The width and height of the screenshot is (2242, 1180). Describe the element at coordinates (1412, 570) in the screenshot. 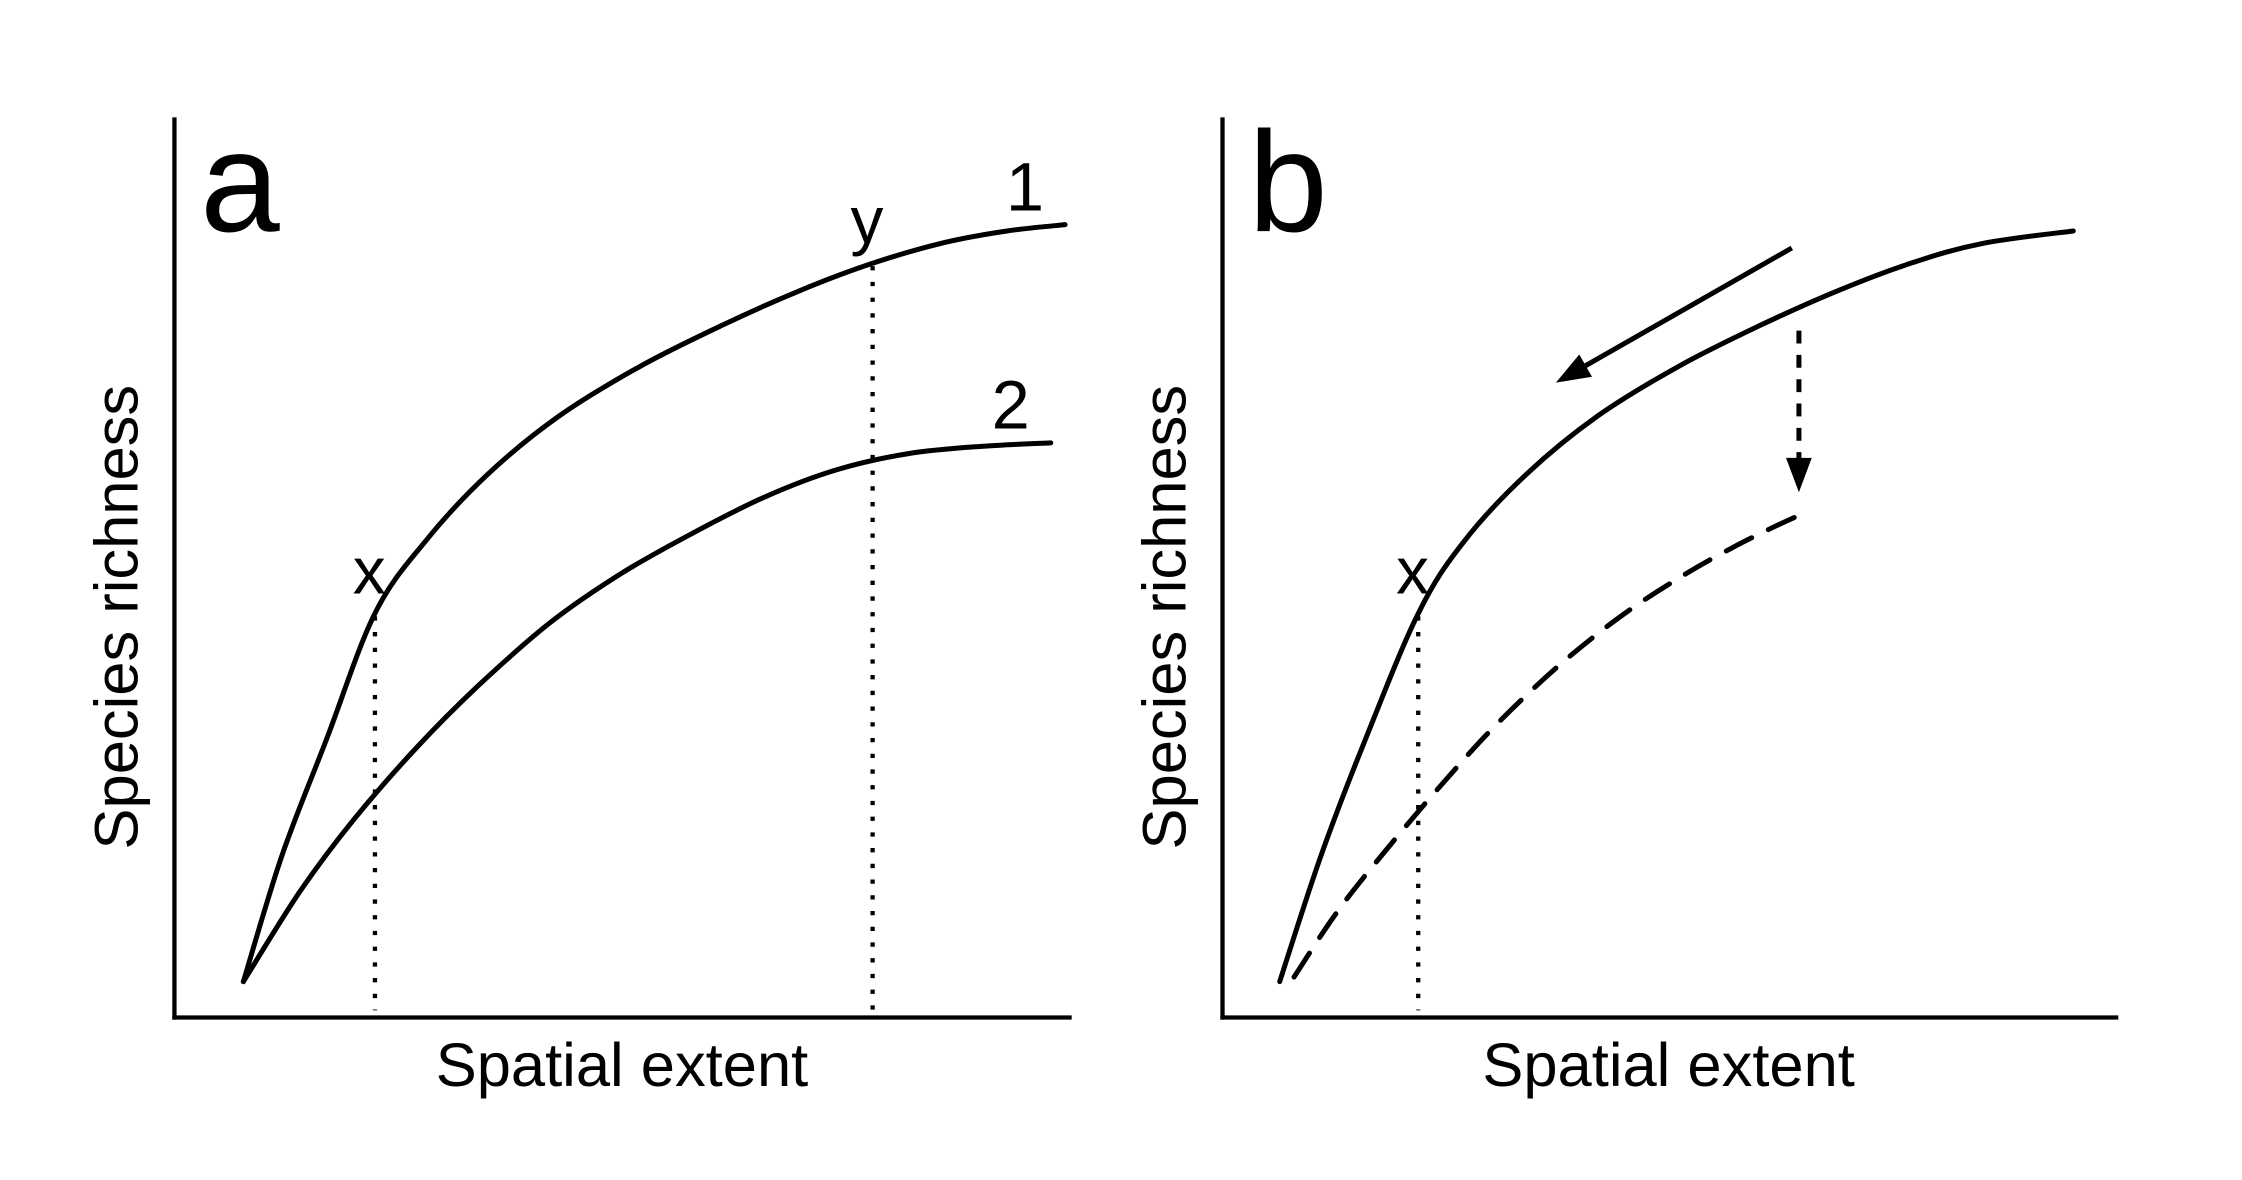

I see `panel-b-guide-label-x: x` at that location.